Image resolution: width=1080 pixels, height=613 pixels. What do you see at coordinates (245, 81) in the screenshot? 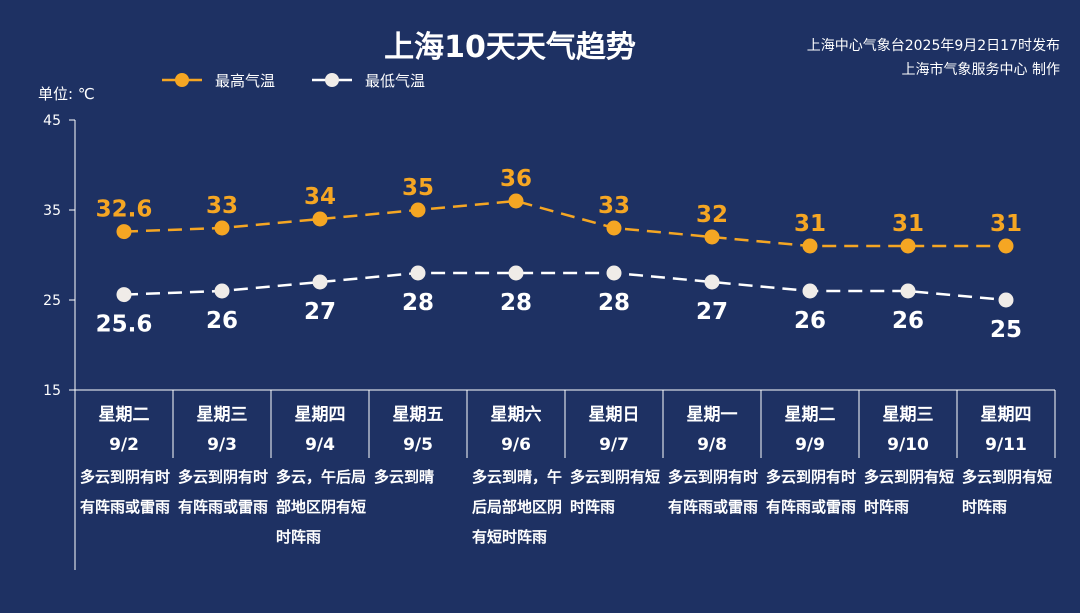
I see `legend-label-high: 最高气温` at bounding box center [245, 81].